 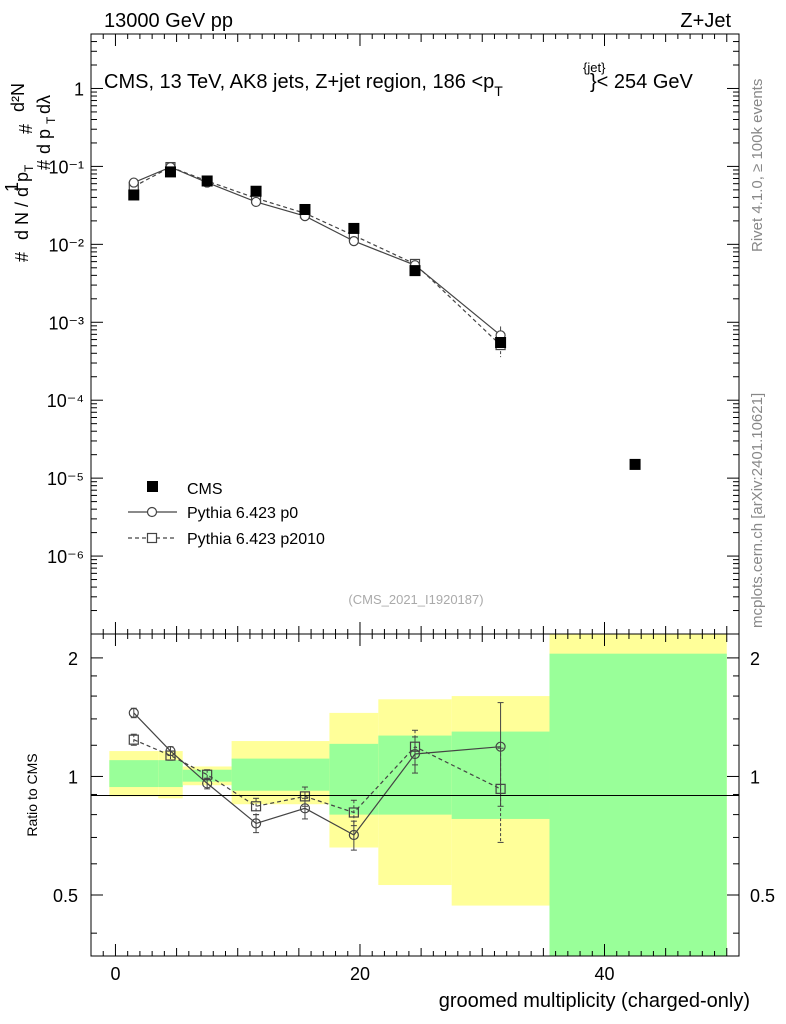 What do you see at coordinates (755, 659) in the screenshot?
I see `ytick-label-ratio-right-2: 2` at bounding box center [755, 659].